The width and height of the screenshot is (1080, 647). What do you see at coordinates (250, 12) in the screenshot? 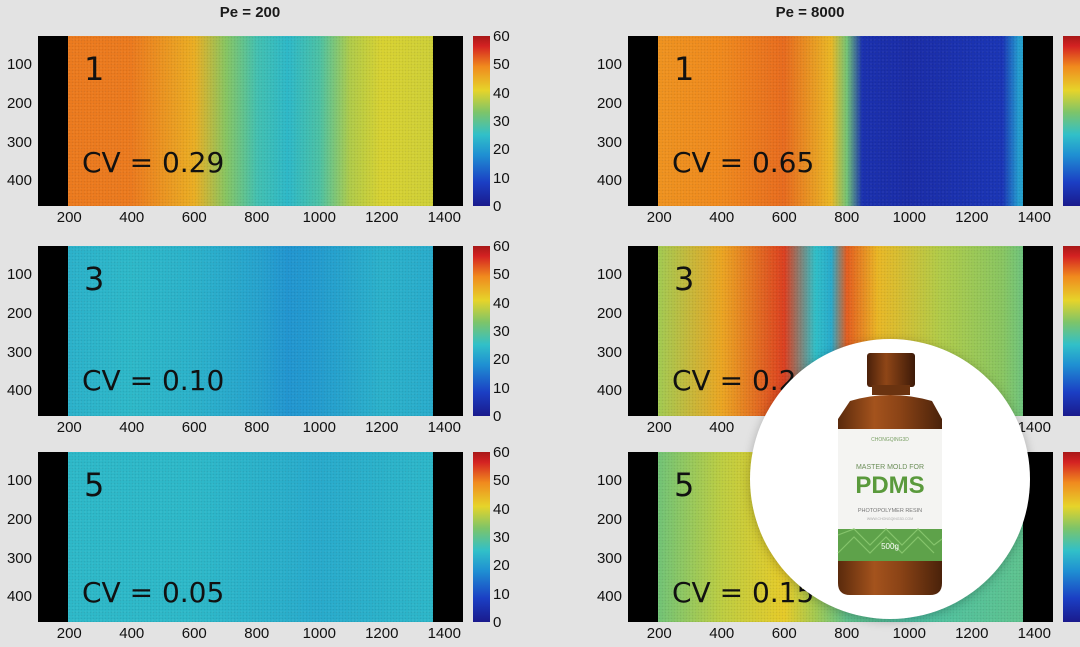
I see `col-title-left: Pe = 200` at bounding box center [250, 12].